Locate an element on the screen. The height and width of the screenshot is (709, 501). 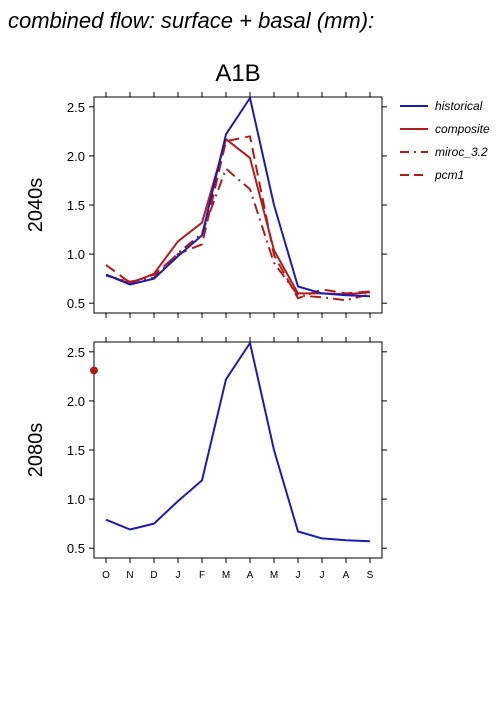
x-tick-label: F is located at coordinates (202, 575).